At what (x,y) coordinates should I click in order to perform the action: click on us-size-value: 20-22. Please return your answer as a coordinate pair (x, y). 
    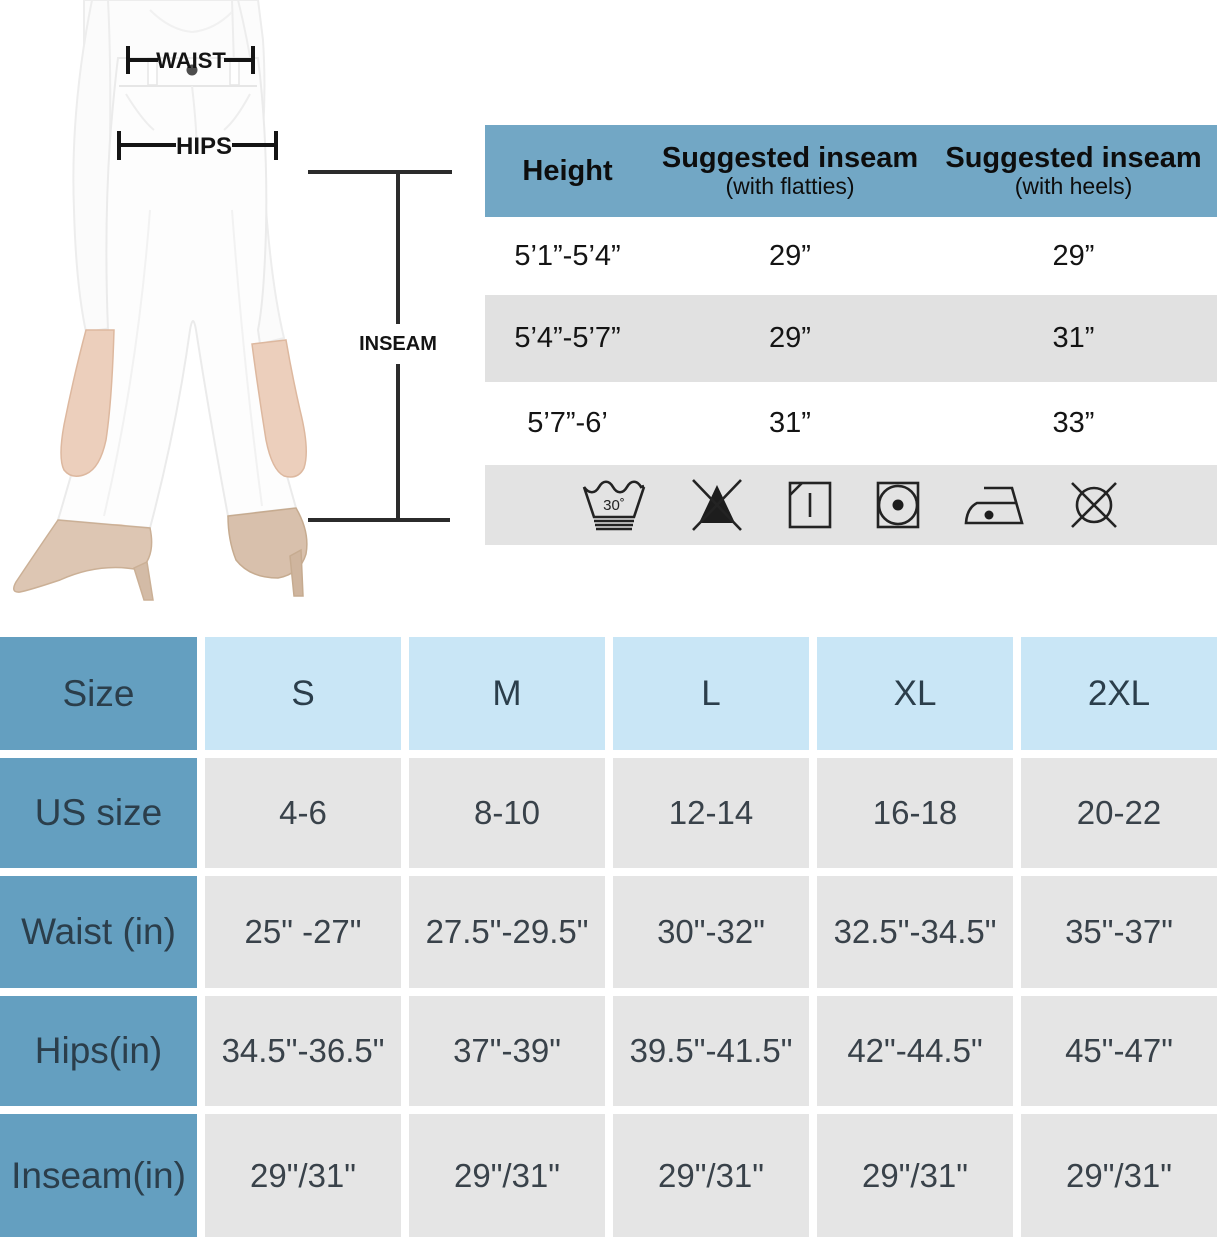
    Looking at the image, I should click on (1119, 813).